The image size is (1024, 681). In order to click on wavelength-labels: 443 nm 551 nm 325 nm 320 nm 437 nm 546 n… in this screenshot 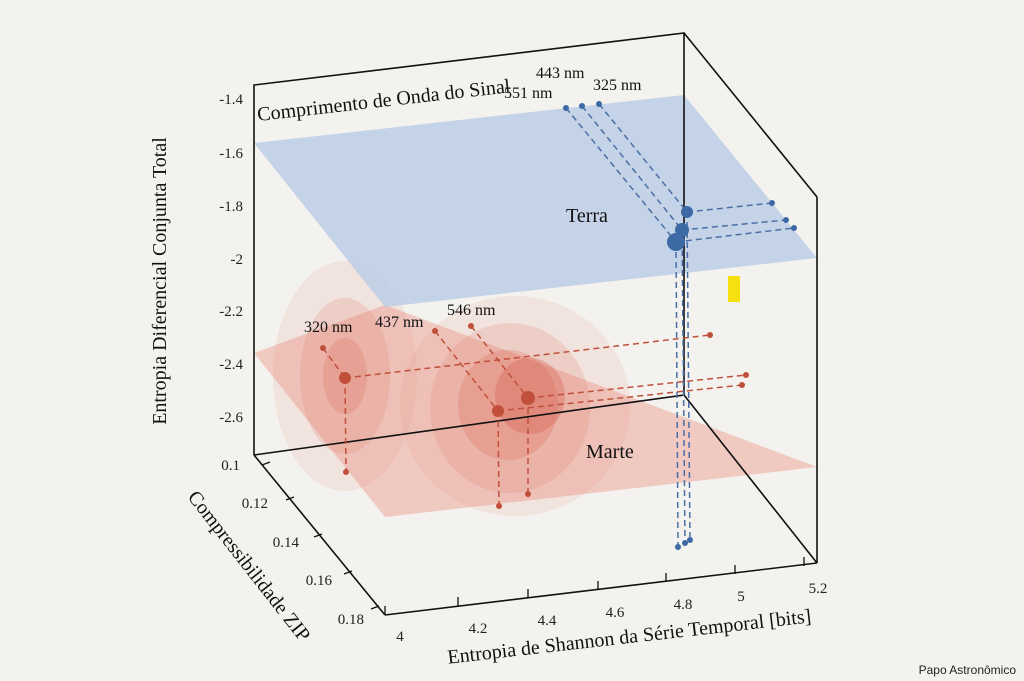, I will do `click(473, 200)`.